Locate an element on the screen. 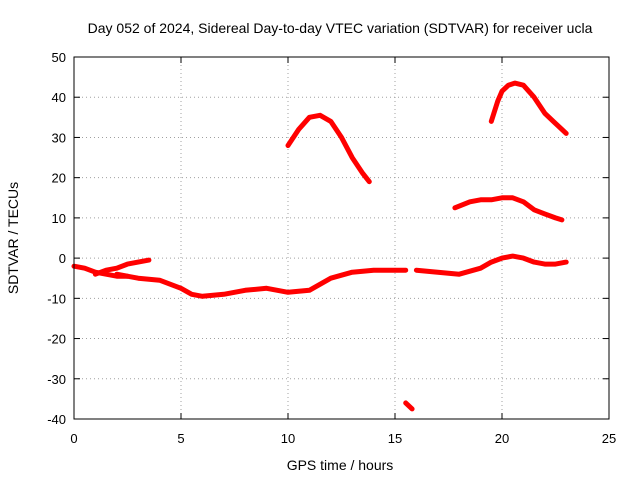 This screenshot has height=480, width=640. y-tick-label: -40 is located at coordinates (56, 419).